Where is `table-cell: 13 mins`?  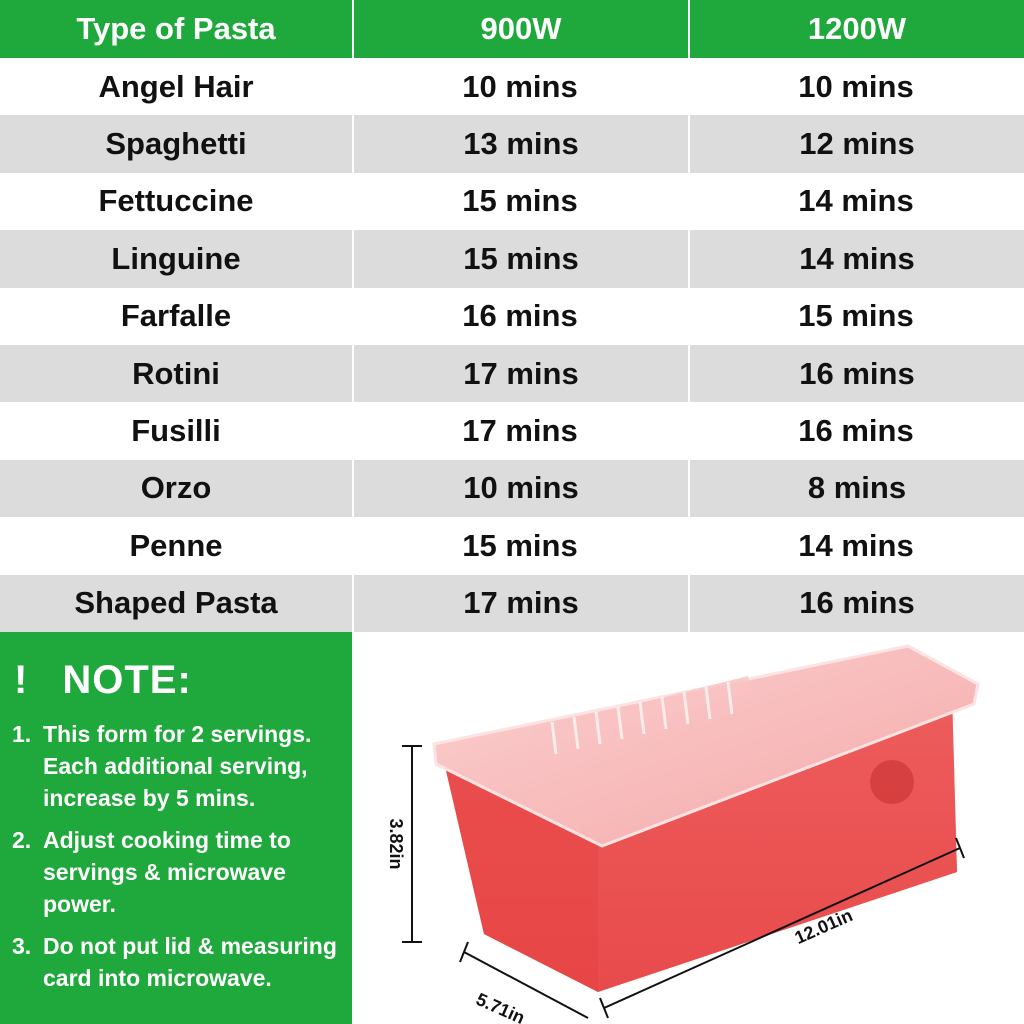
table-cell: 13 mins is located at coordinates (520, 144).